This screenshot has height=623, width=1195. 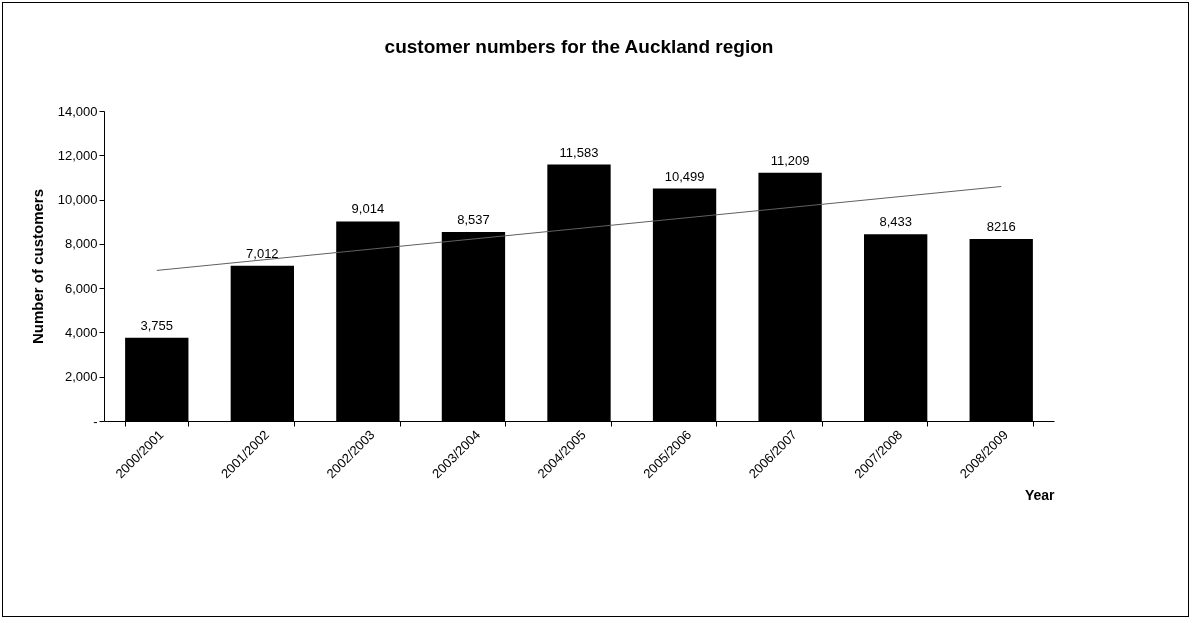 What do you see at coordinates (77, 155) in the screenshot?
I see `y-tick-label: 12,000` at bounding box center [77, 155].